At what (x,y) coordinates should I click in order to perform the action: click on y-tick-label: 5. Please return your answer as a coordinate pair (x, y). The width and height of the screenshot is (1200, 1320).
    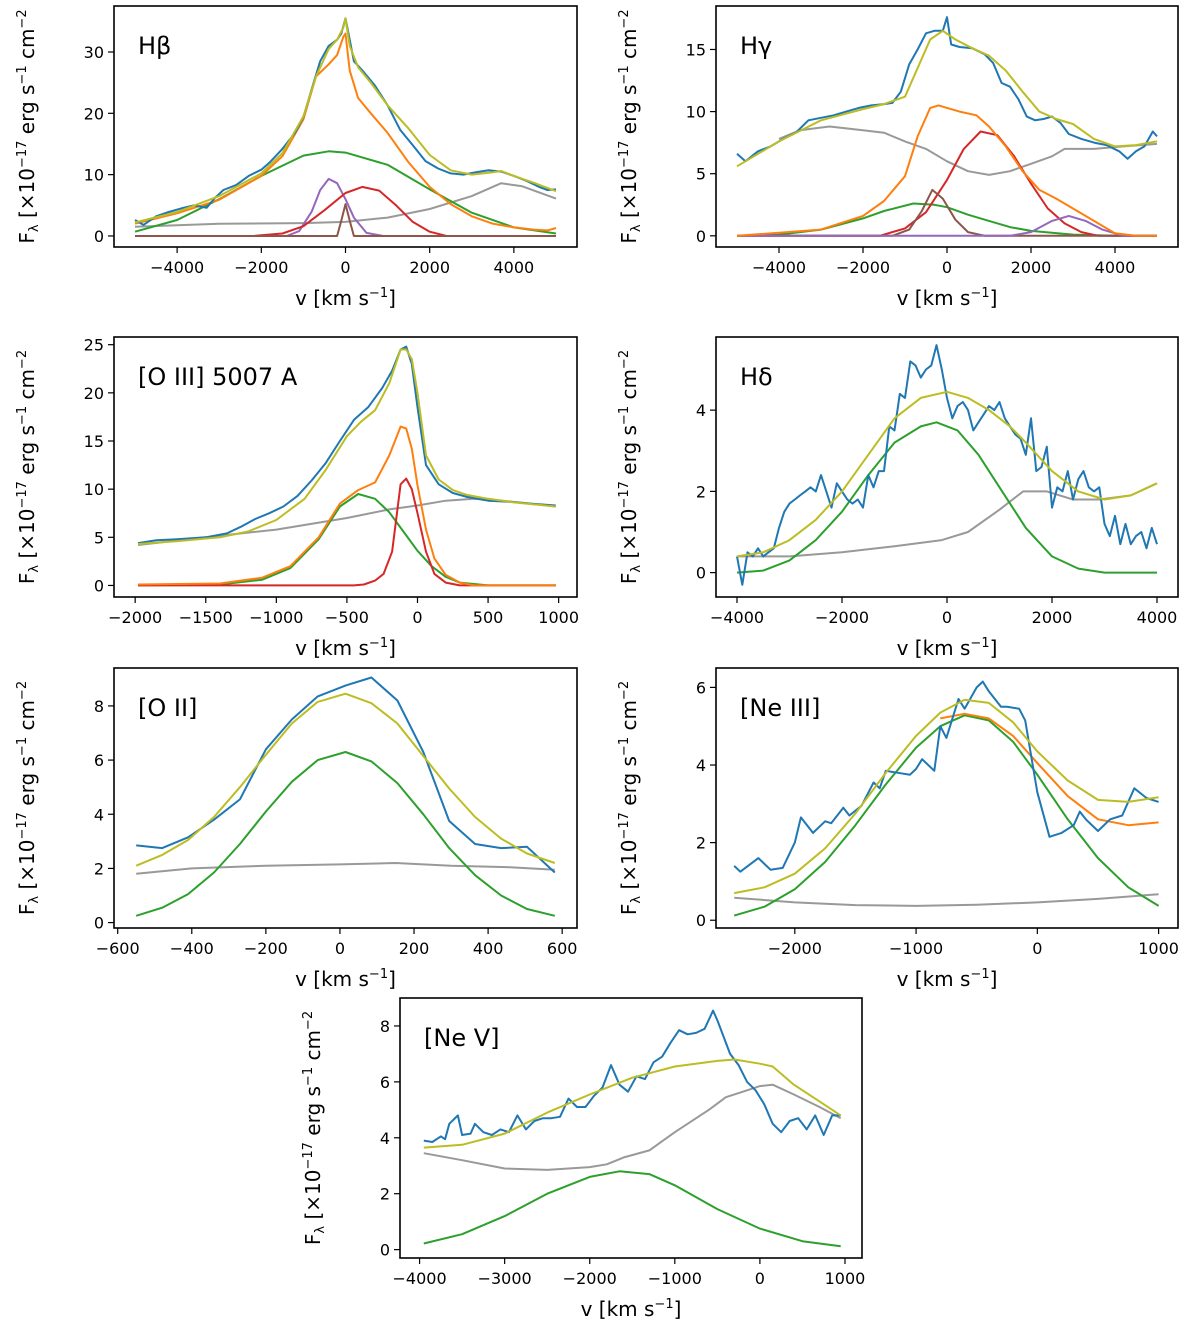
    Looking at the image, I should click on (701, 174).